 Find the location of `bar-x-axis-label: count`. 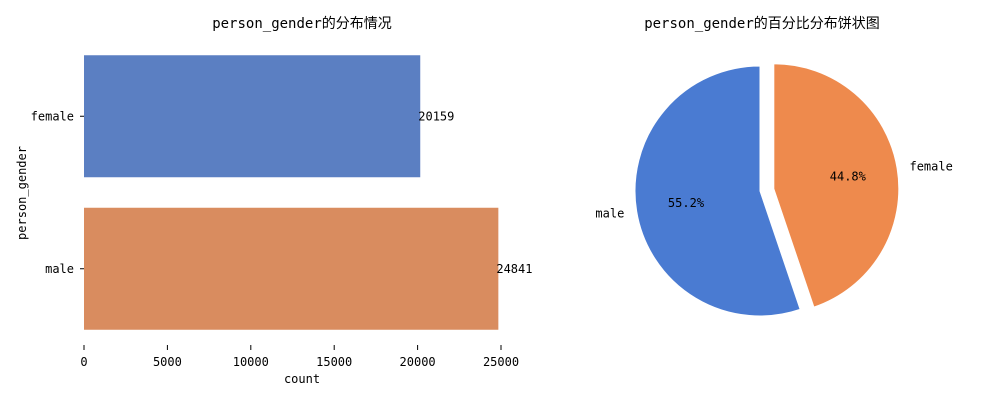

bar-x-axis-label: count is located at coordinates (302, 379).